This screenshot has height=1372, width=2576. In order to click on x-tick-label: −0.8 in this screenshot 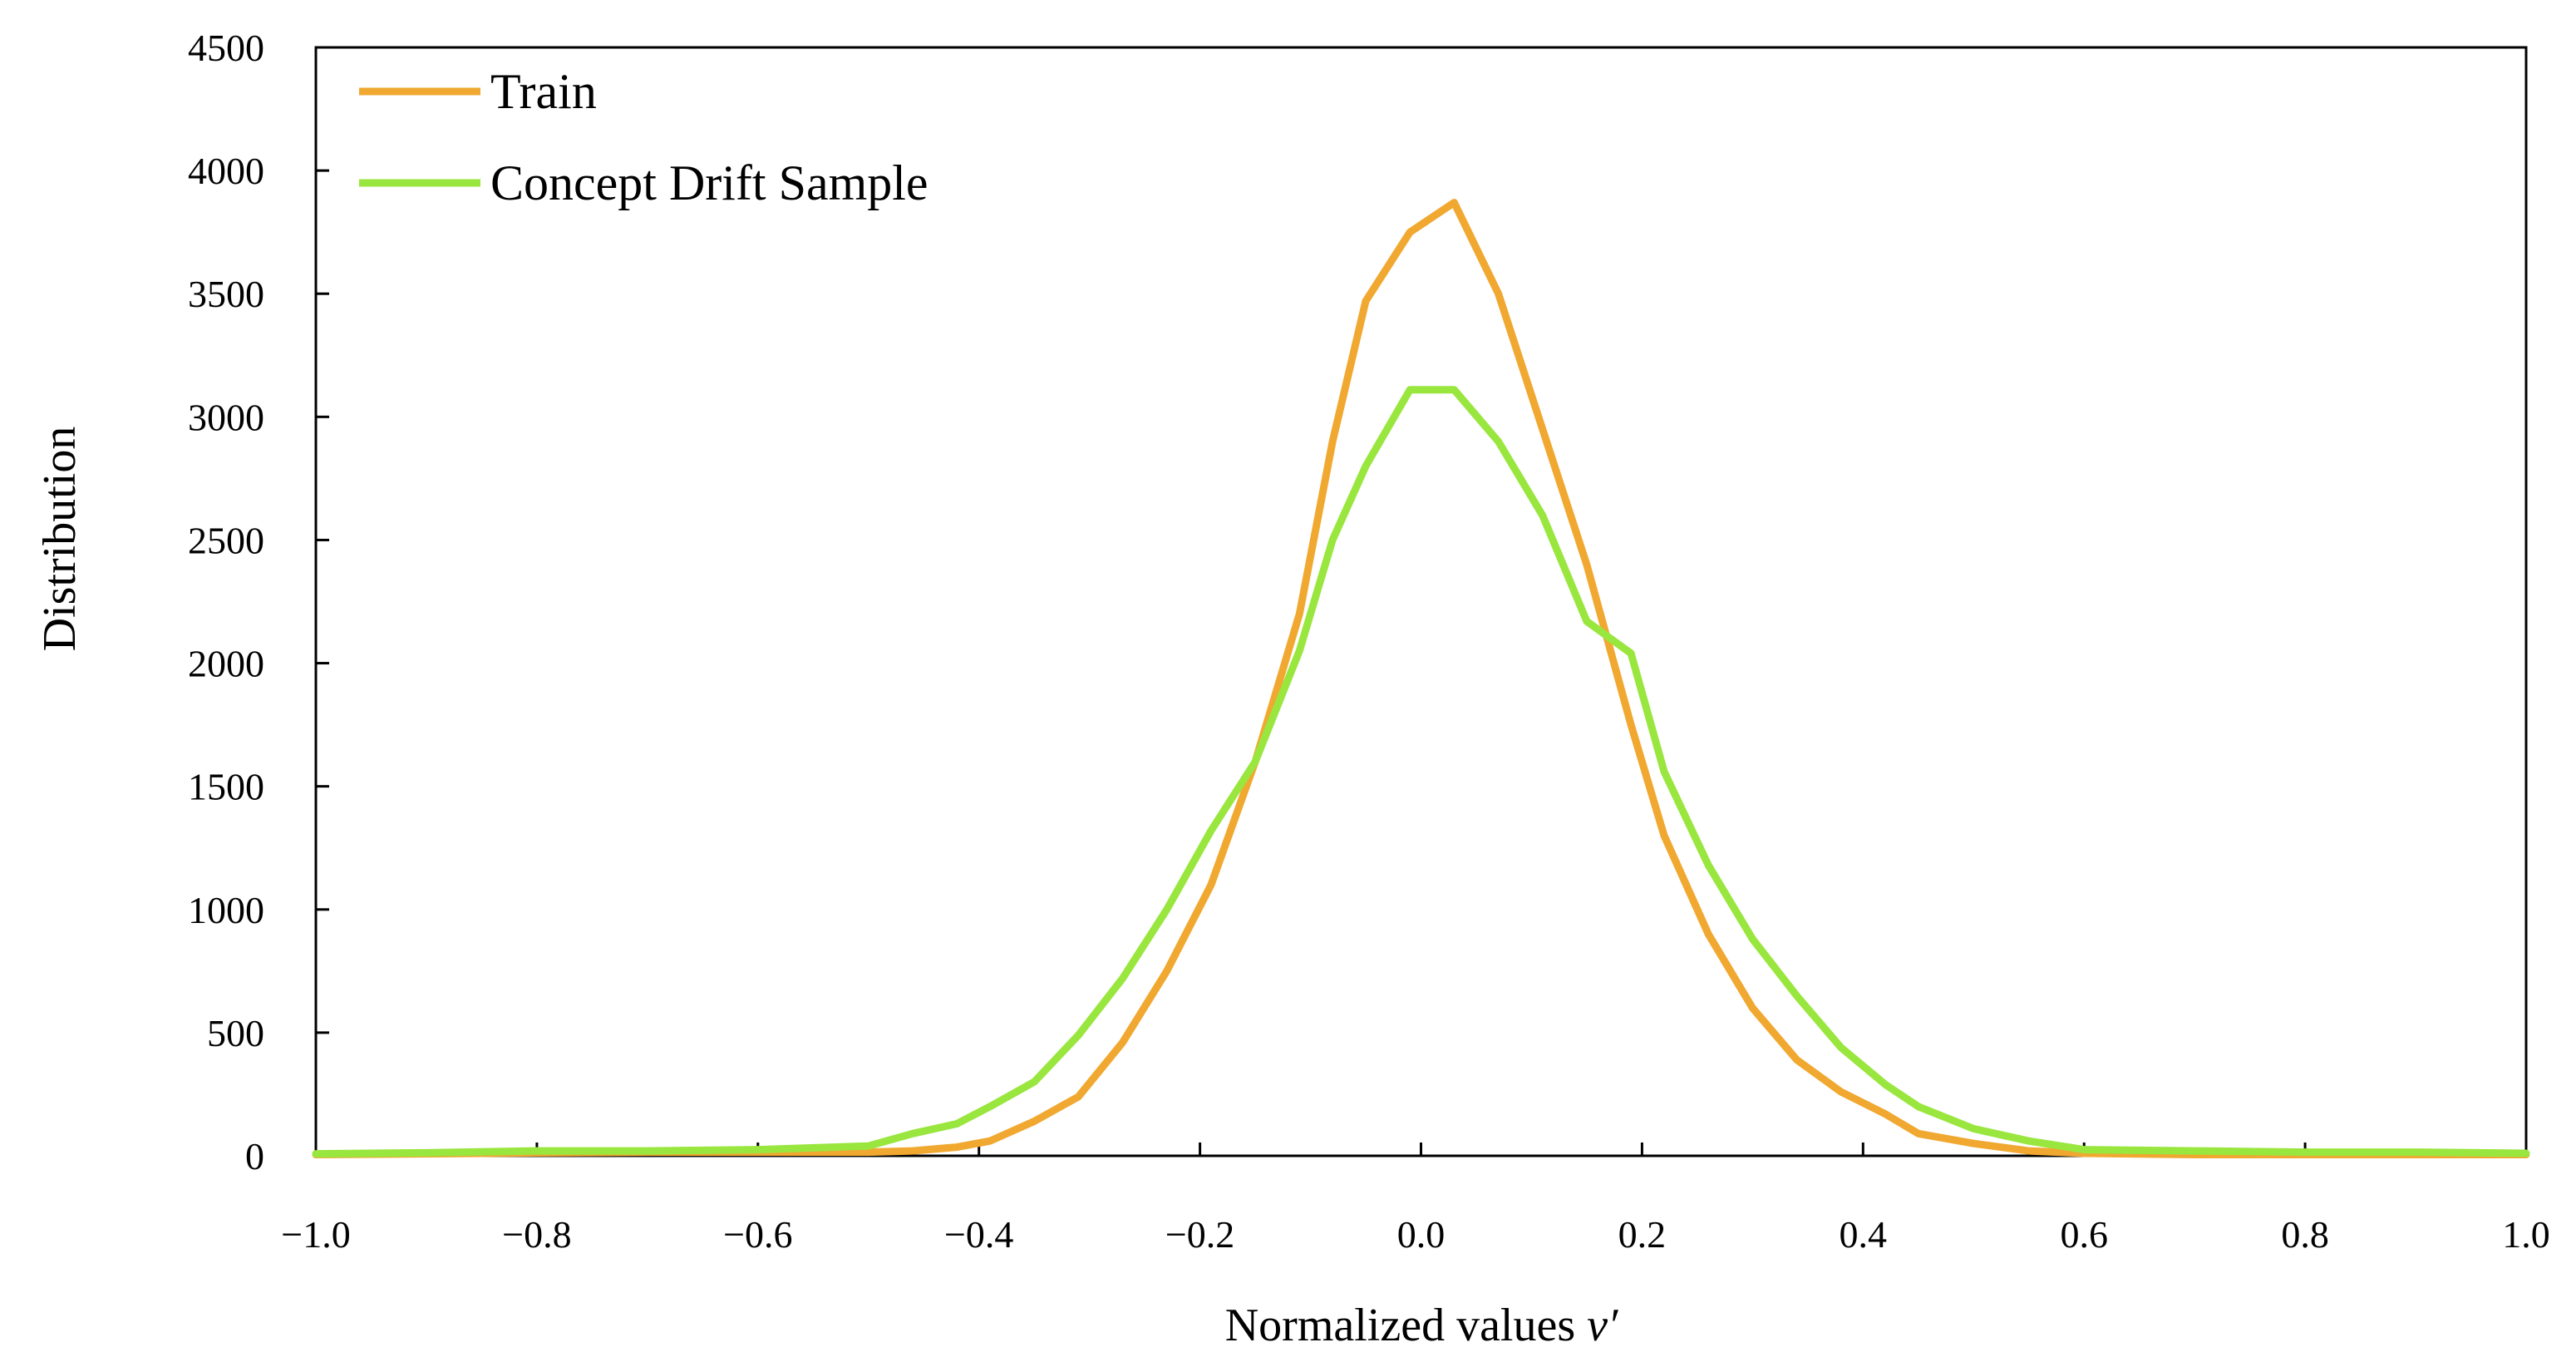, I will do `click(536, 1234)`.